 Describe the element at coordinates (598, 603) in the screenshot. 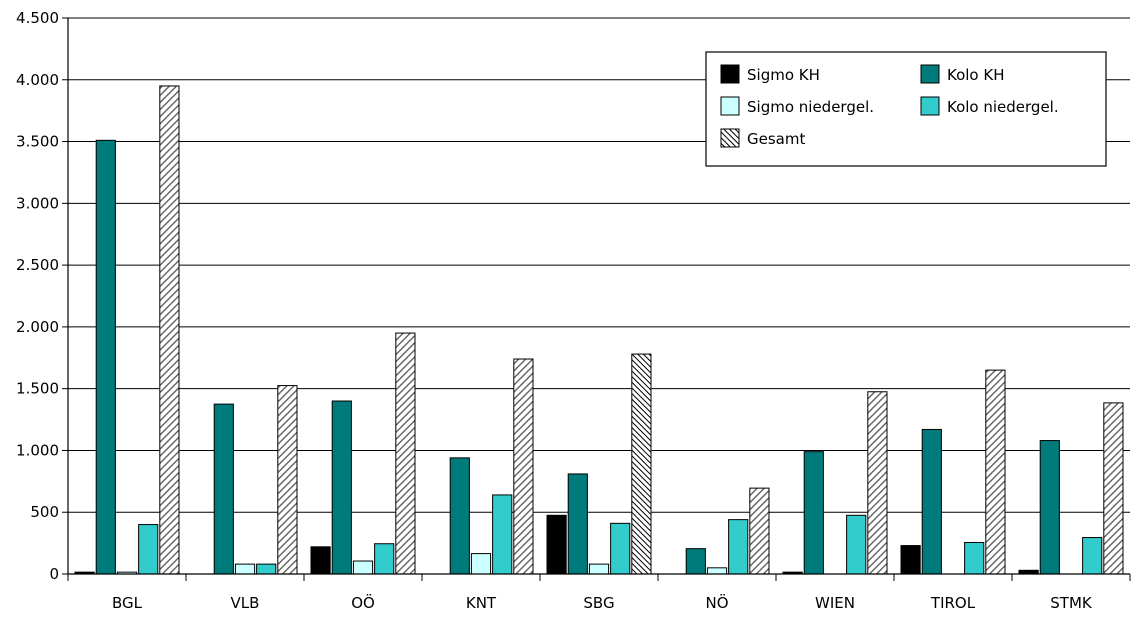

I see `x-tick-label: SBG` at that location.